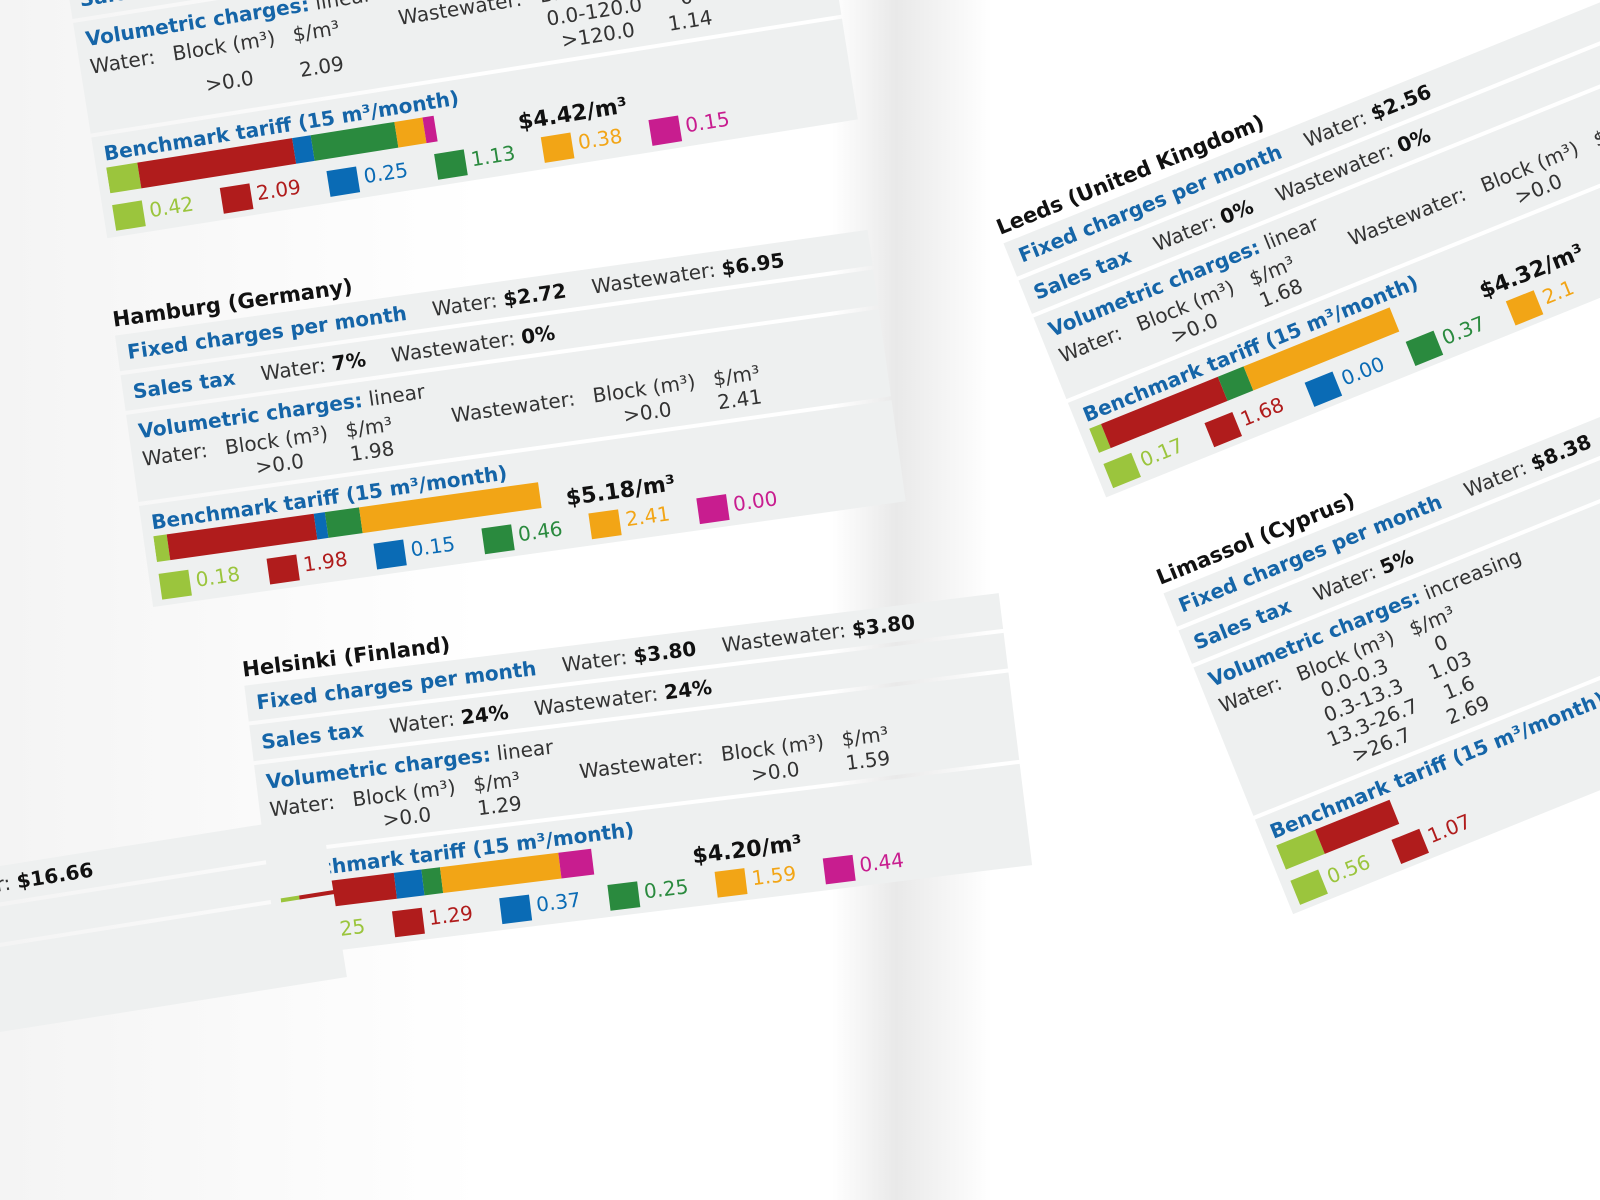  What do you see at coordinates (540, 531) in the screenshot?
I see `value-label: 0.46` at bounding box center [540, 531].